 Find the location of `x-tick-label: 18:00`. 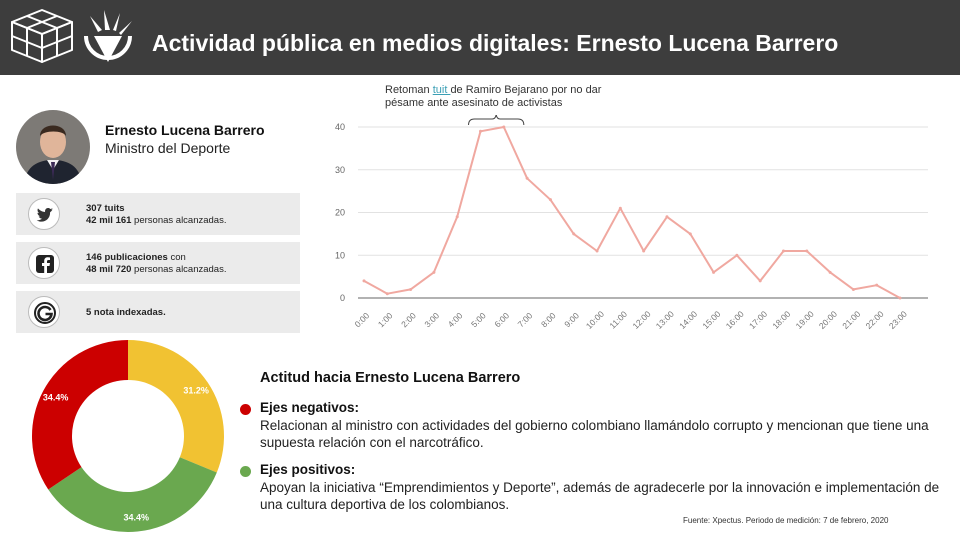

x-tick-label: 18:00 is located at coordinates (781, 319).